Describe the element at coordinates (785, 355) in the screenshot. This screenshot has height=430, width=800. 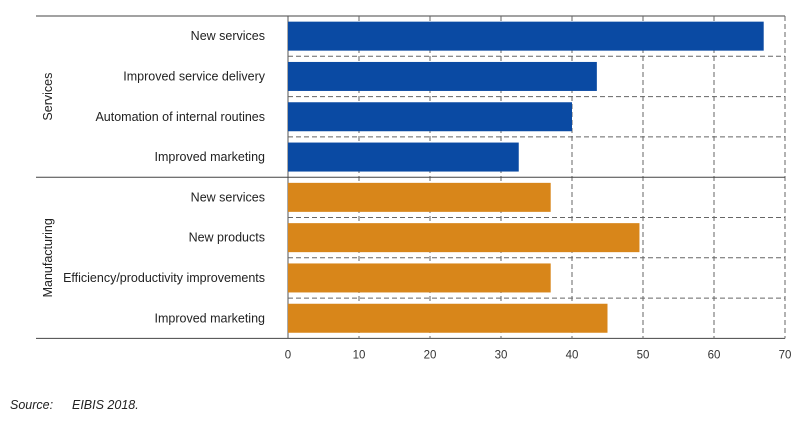
I see `x-tick-label: 70` at that location.